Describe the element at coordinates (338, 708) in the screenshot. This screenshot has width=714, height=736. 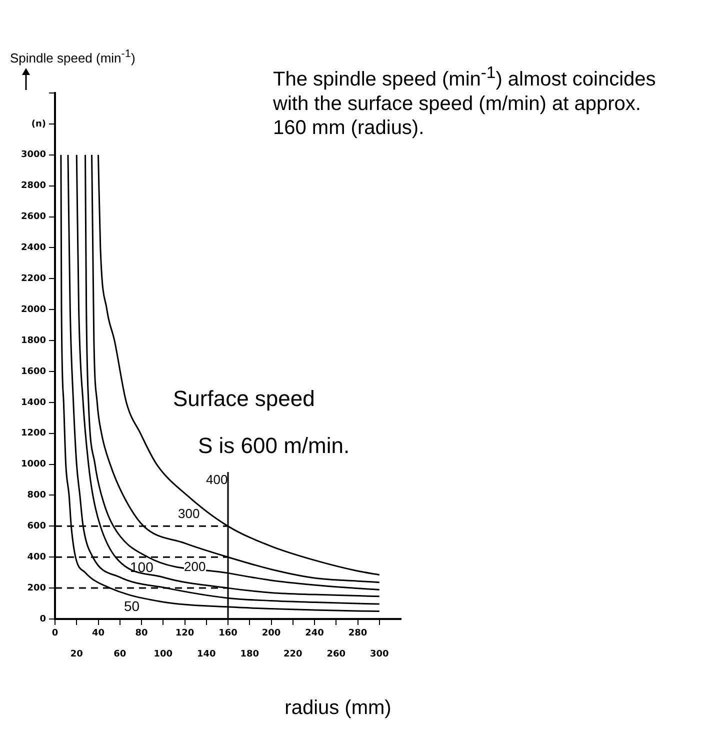
I see `x-axis-title: radius (mm)` at that location.